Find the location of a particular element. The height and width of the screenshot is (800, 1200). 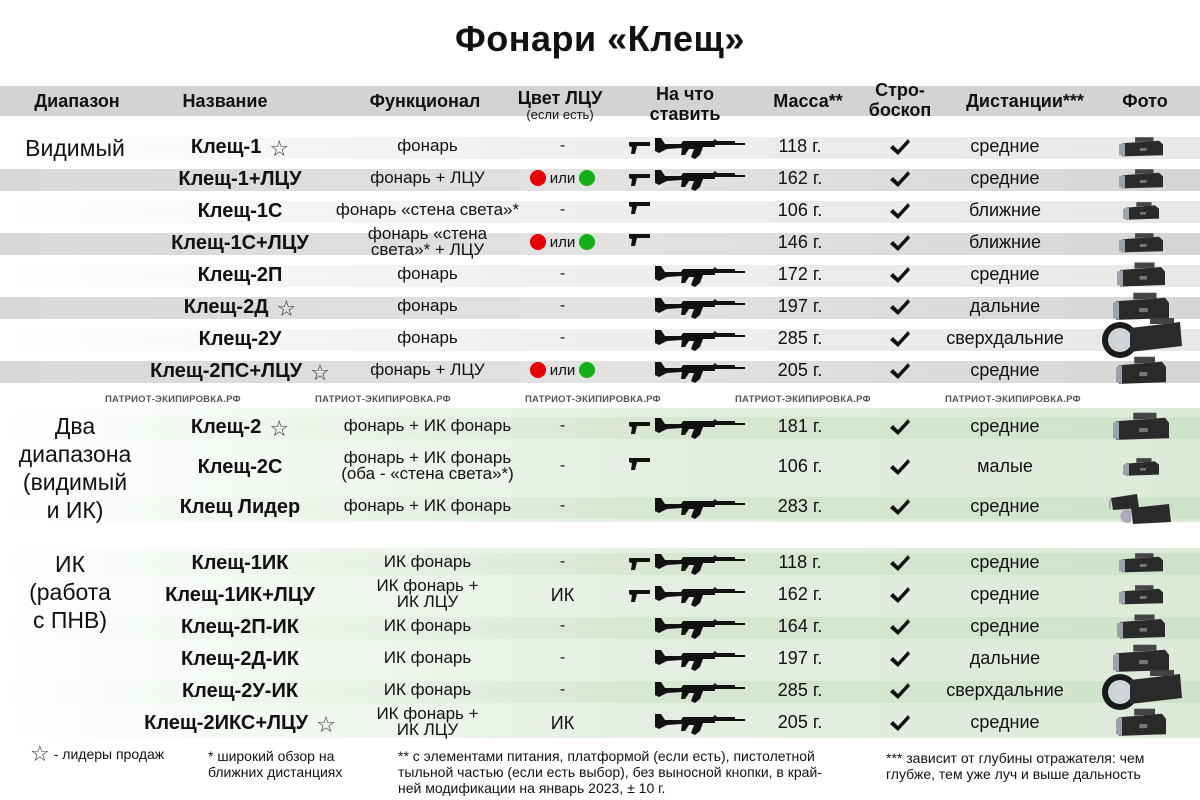

product-name: Клещ-2П is located at coordinates (240, 275).